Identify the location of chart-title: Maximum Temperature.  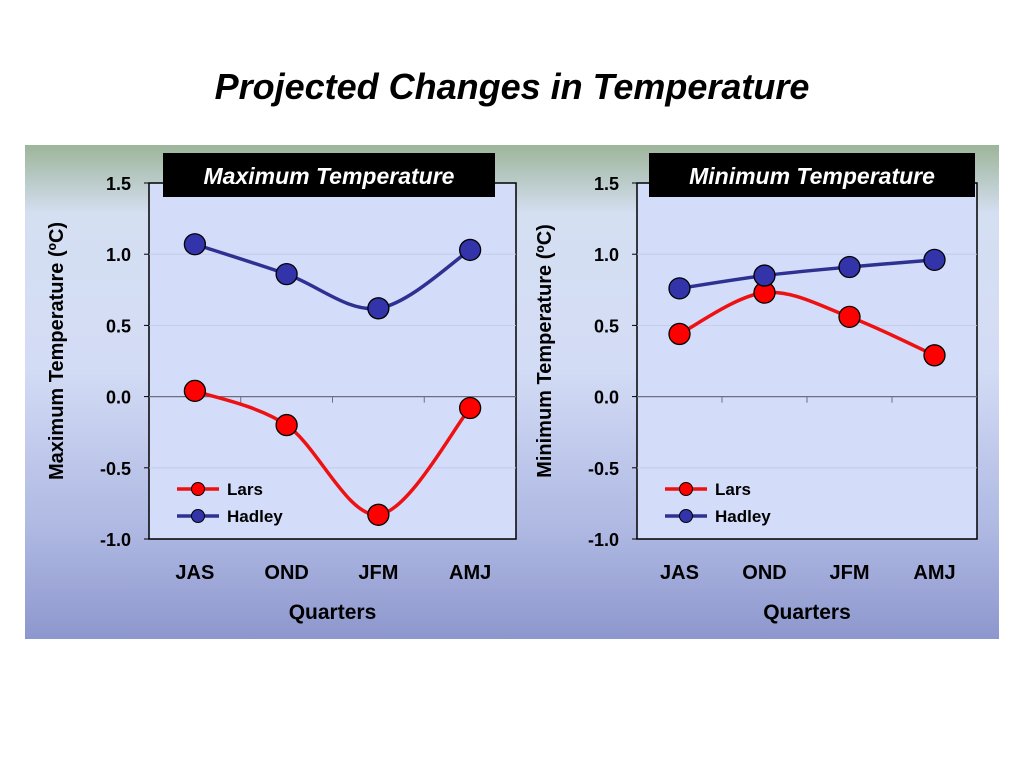
(329, 176).